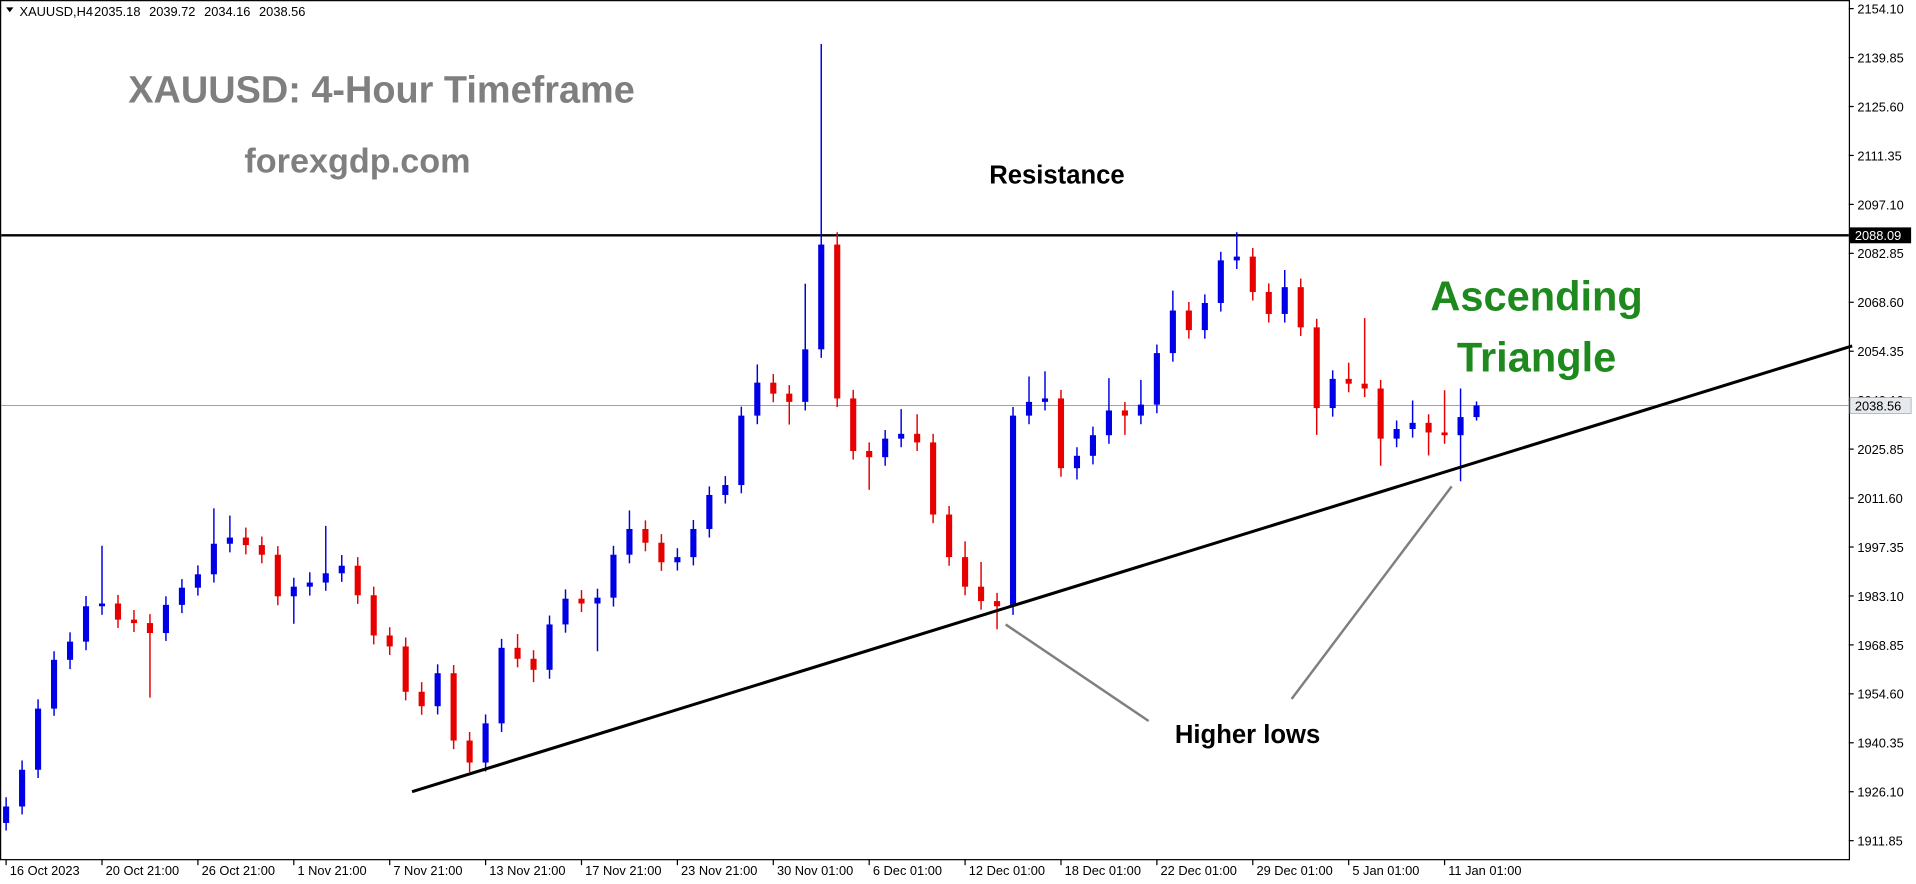 The width and height of the screenshot is (1916, 884). I want to click on x-tick-label: 18 Dec 01:00, so click(1103, 870).